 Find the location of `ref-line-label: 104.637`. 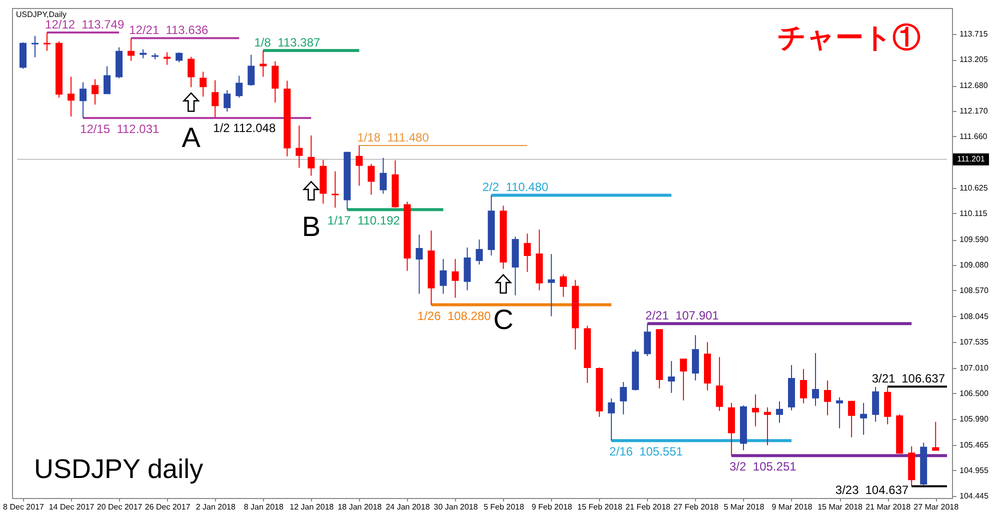

ref-line-label: 104.637 is located at coordinates (887, 490).